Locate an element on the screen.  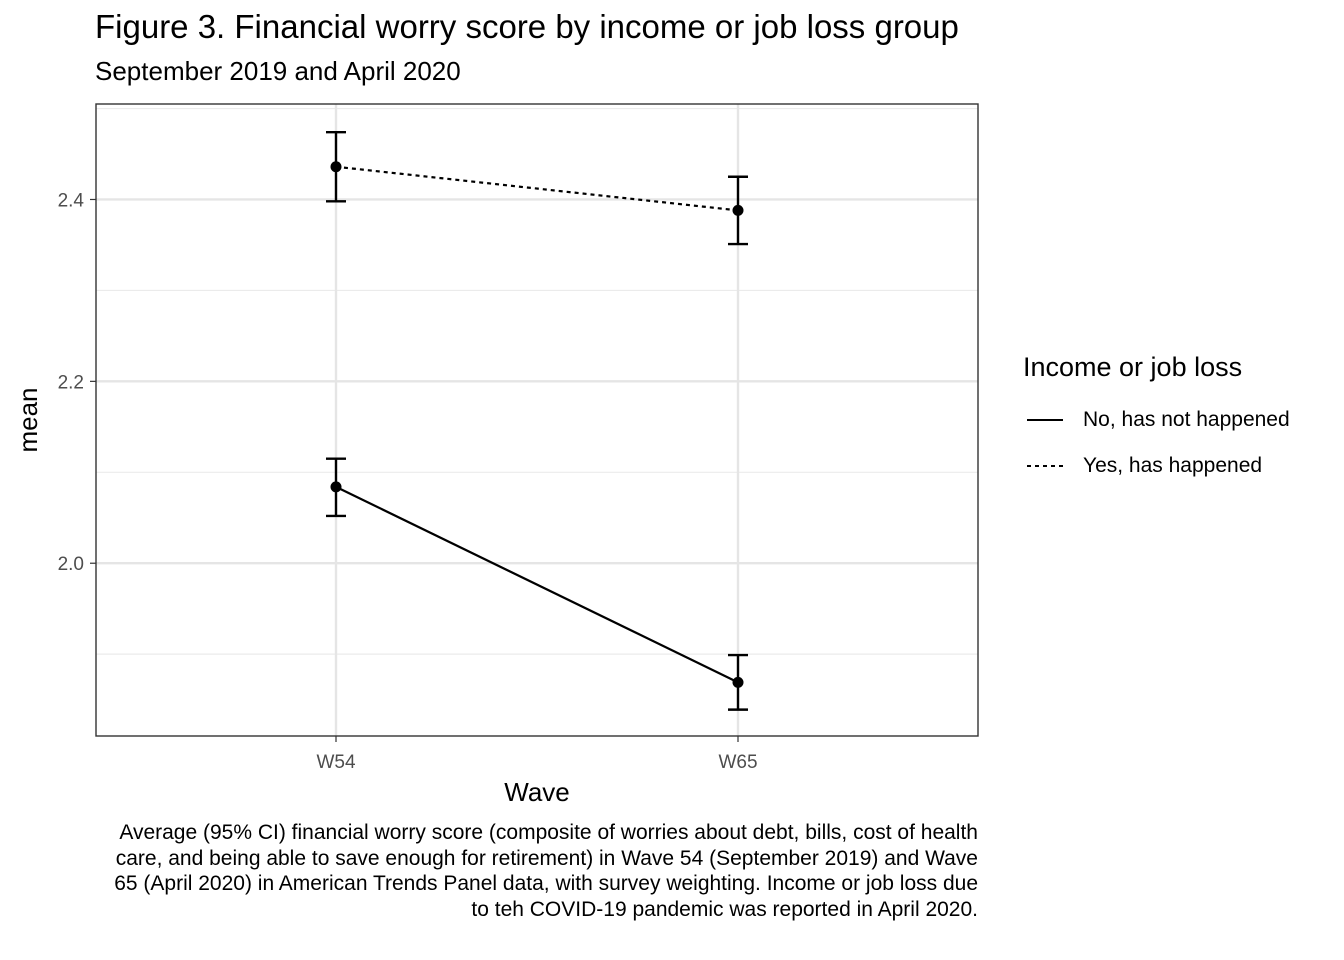
legend-label-no: No, has not happened is located at coordinates (1186, 419).